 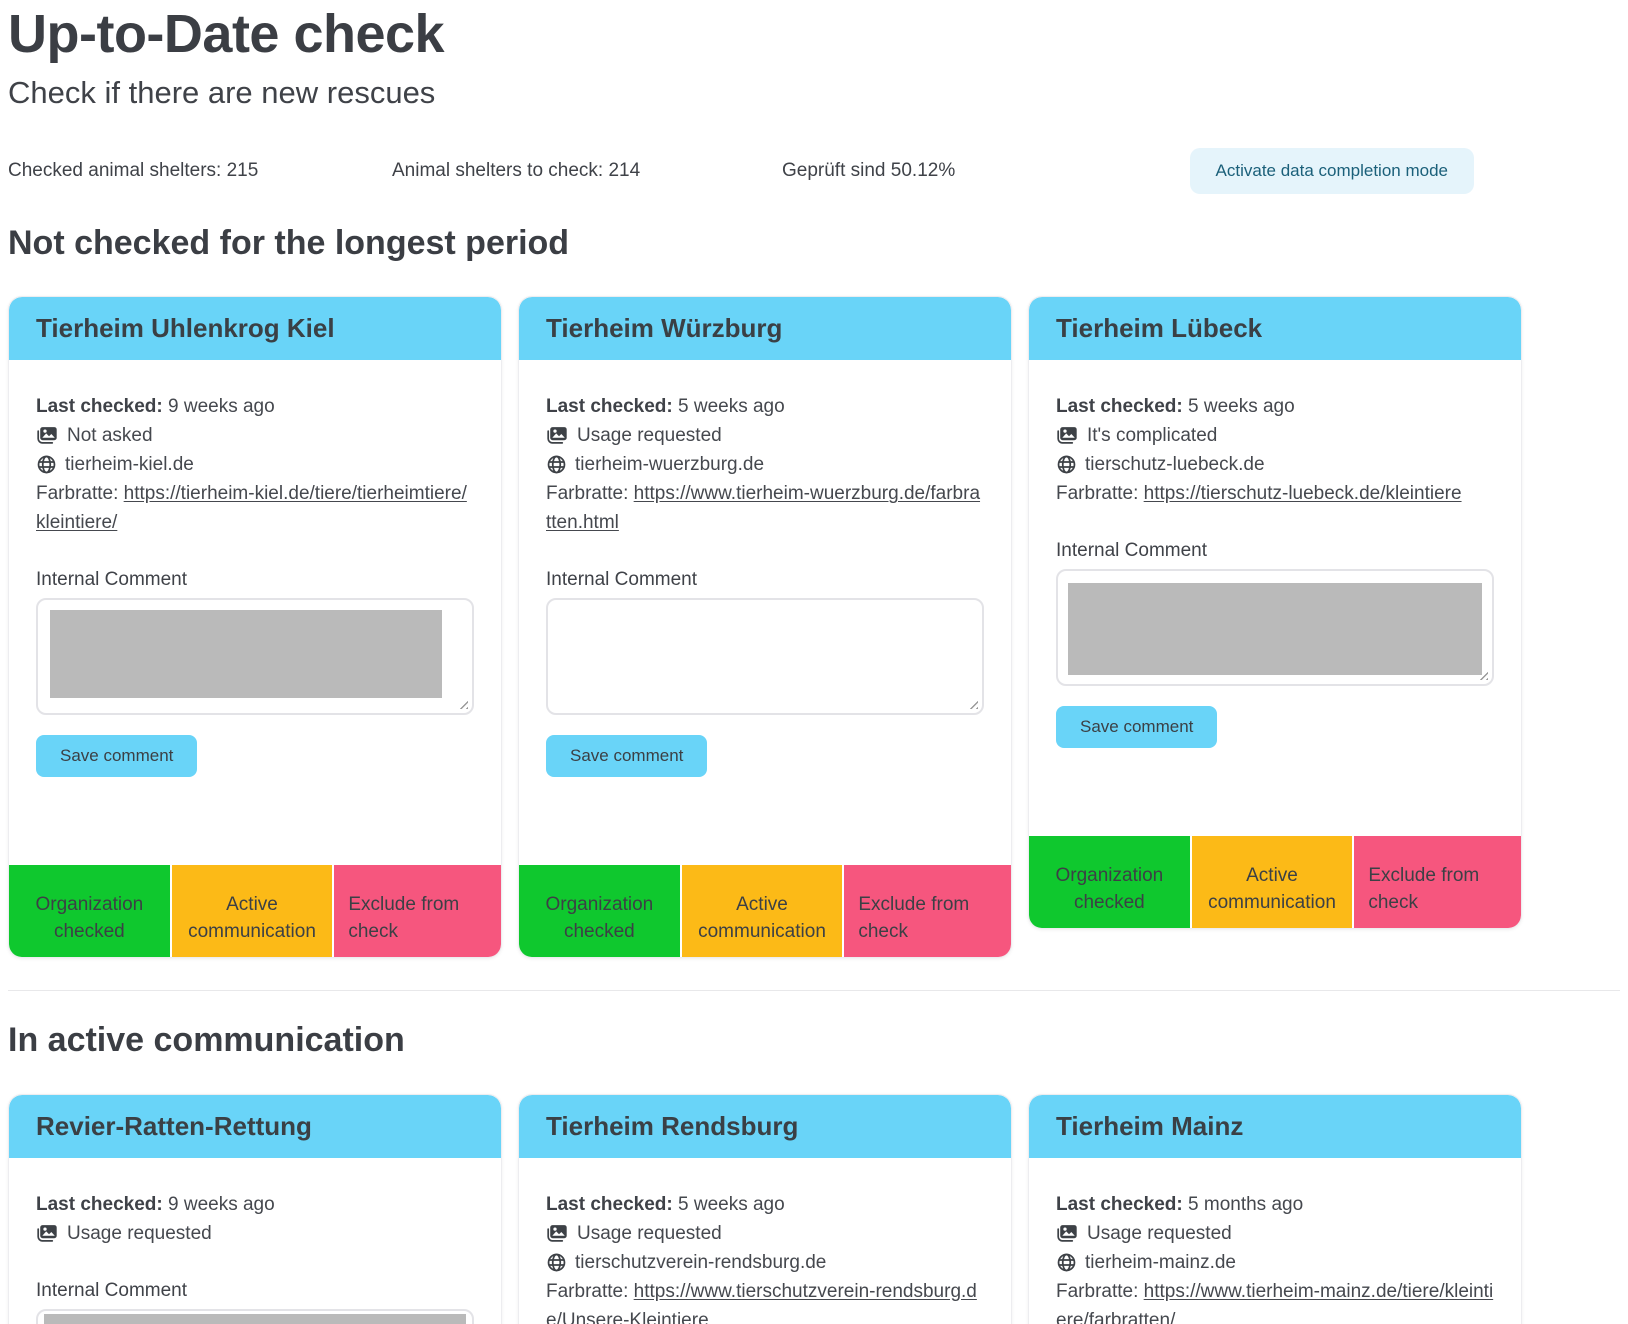 I want to click on page-subtitle: Check if there are new rescues, so click(x=222, y=92).